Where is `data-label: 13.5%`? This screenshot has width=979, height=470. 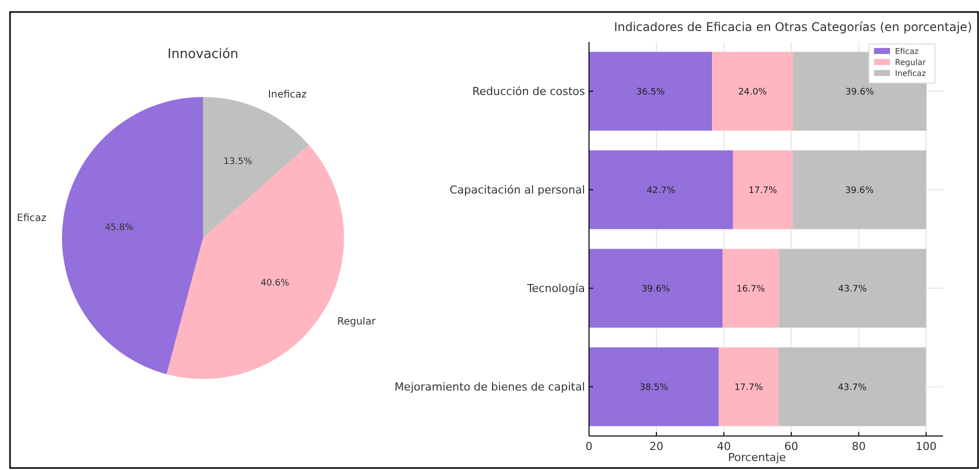
data-label: 13.5% is located at coordinates (238, 162).